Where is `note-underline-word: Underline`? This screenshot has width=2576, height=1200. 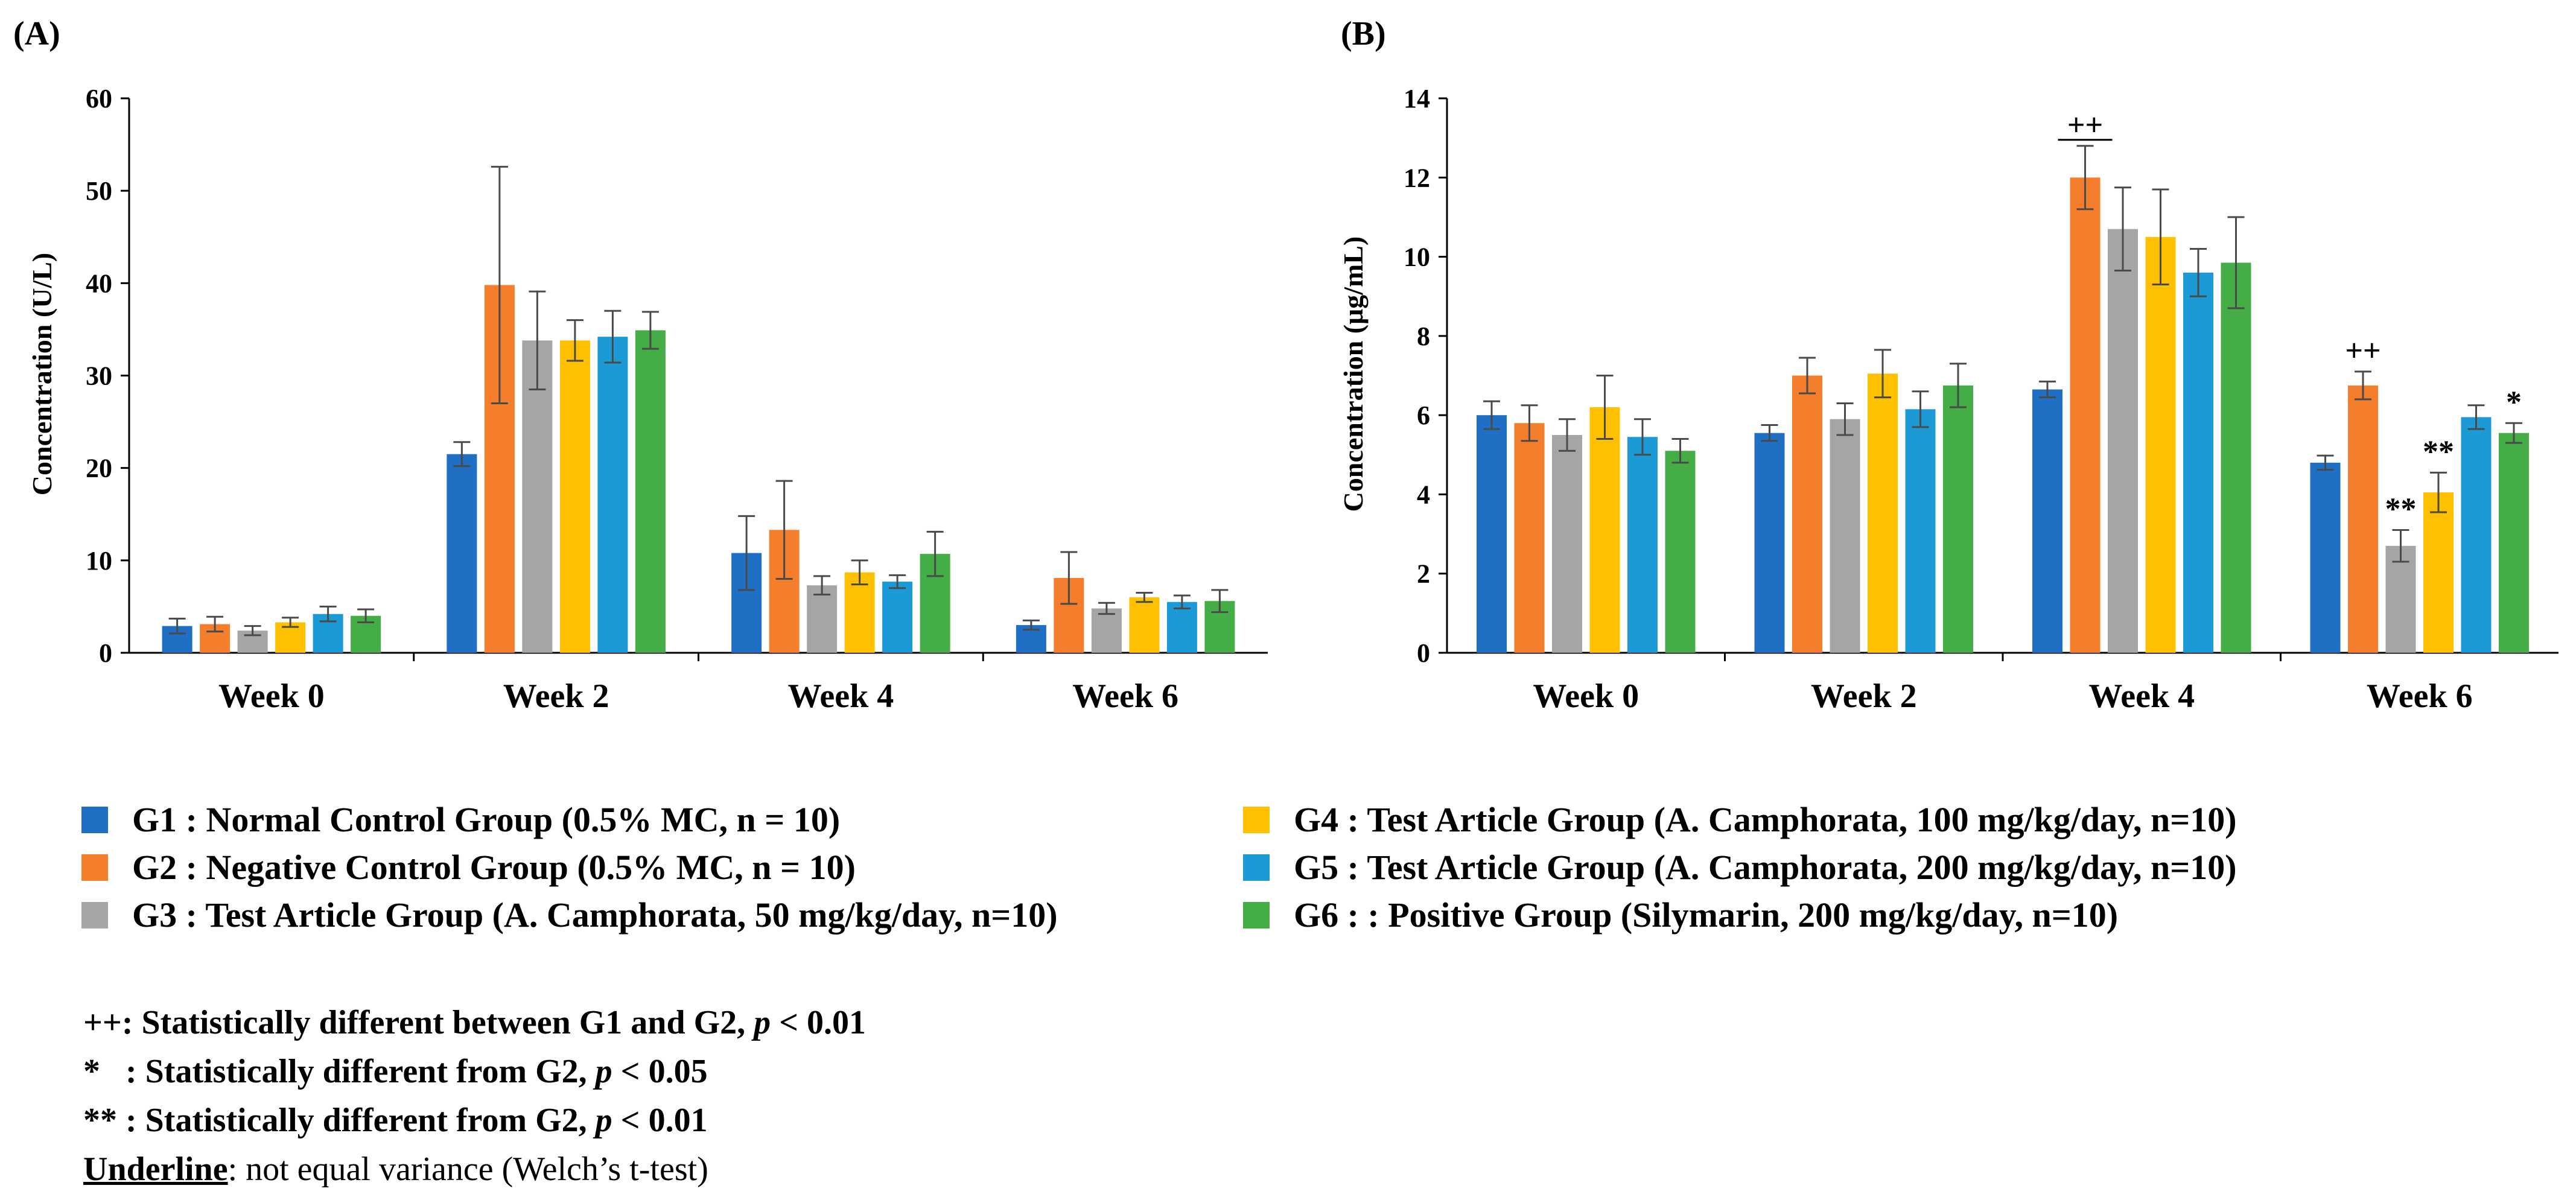
note-underline-word: Underline is located at coordinates (155, 1169).